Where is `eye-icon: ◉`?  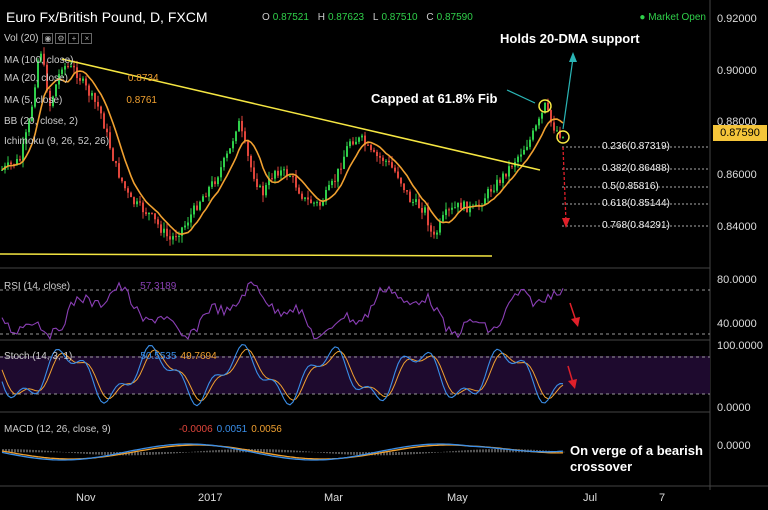
eye-icon: ◉ is located at coordinates (48, 38).